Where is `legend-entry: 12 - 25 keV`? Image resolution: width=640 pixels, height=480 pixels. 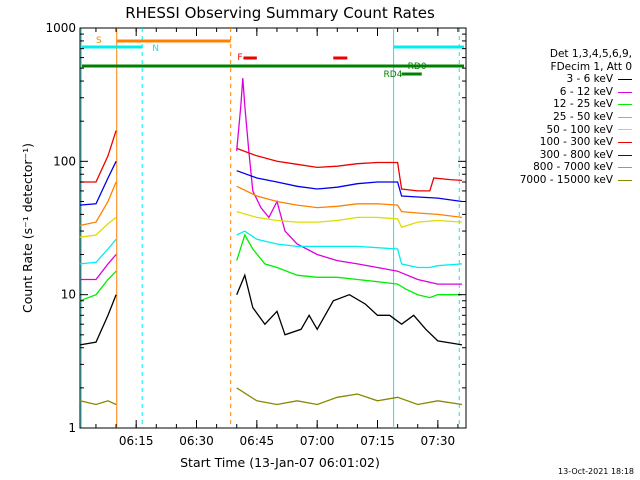 legend-entry: 12 - 25 keV is located at coordinates (556, 104).